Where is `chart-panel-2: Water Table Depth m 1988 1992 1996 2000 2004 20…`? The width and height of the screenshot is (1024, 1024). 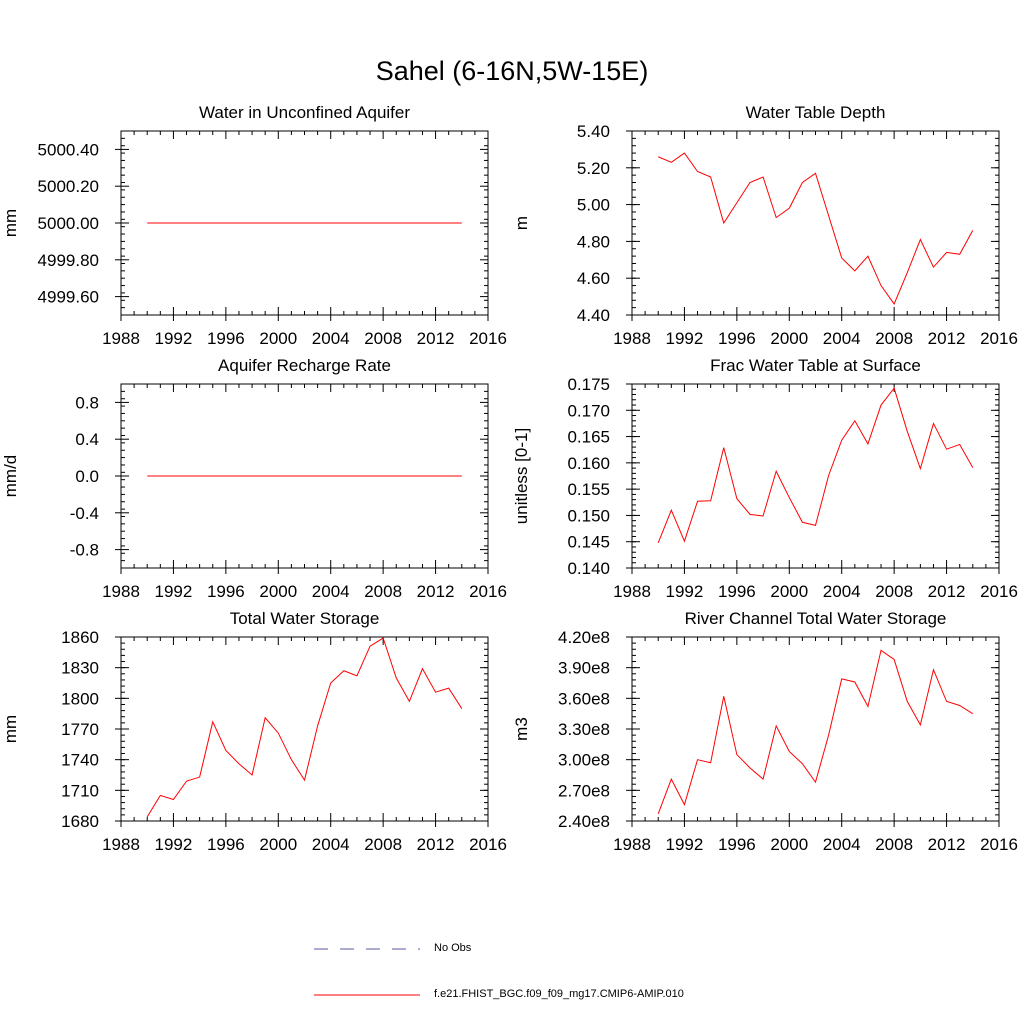 chart-panel-2: Water Table Depth m 1988 1992 1996 2000 2004 20… is located at coordinates (765, 225).